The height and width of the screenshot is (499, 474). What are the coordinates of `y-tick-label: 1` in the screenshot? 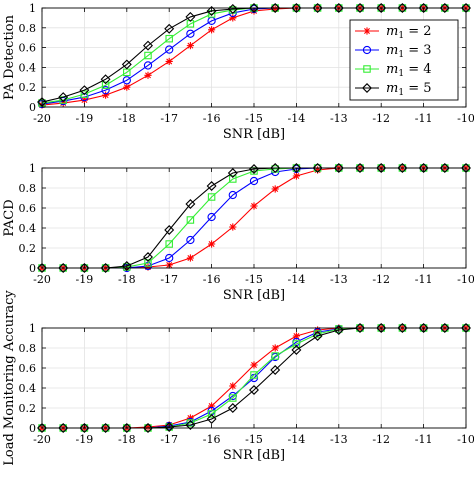 It's located at (32, 328).